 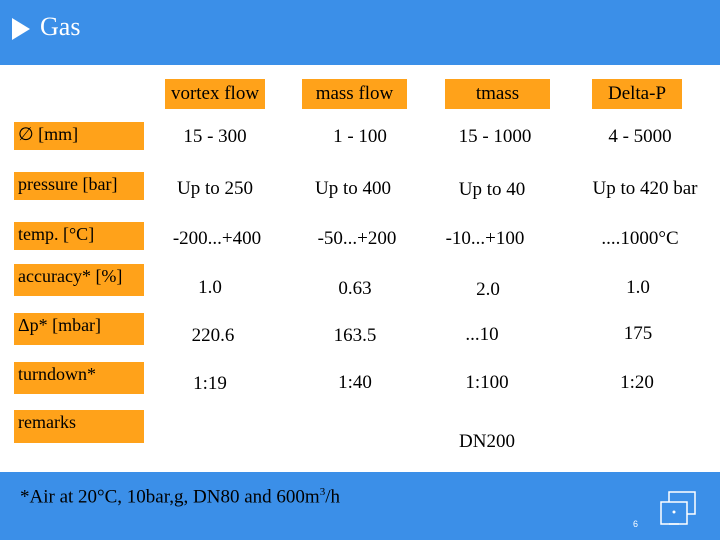 What do you see at coordinates (210, 383) in the screenshot?
I see `table-cell: 1:19` at bounding box center [210, 383].